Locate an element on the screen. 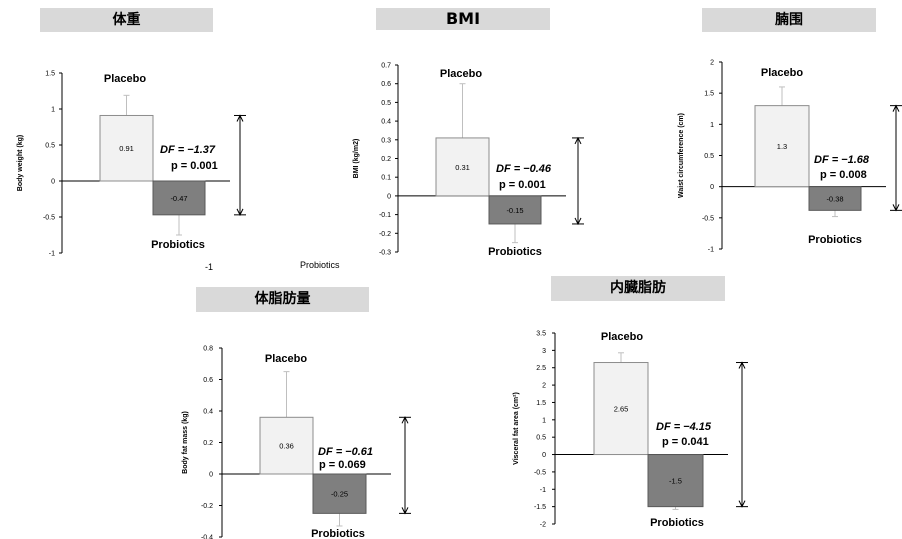 This screenshot has height=539, width=902. y-axis-label: Waist circumference (cm) is located at coordinates (681, 155).